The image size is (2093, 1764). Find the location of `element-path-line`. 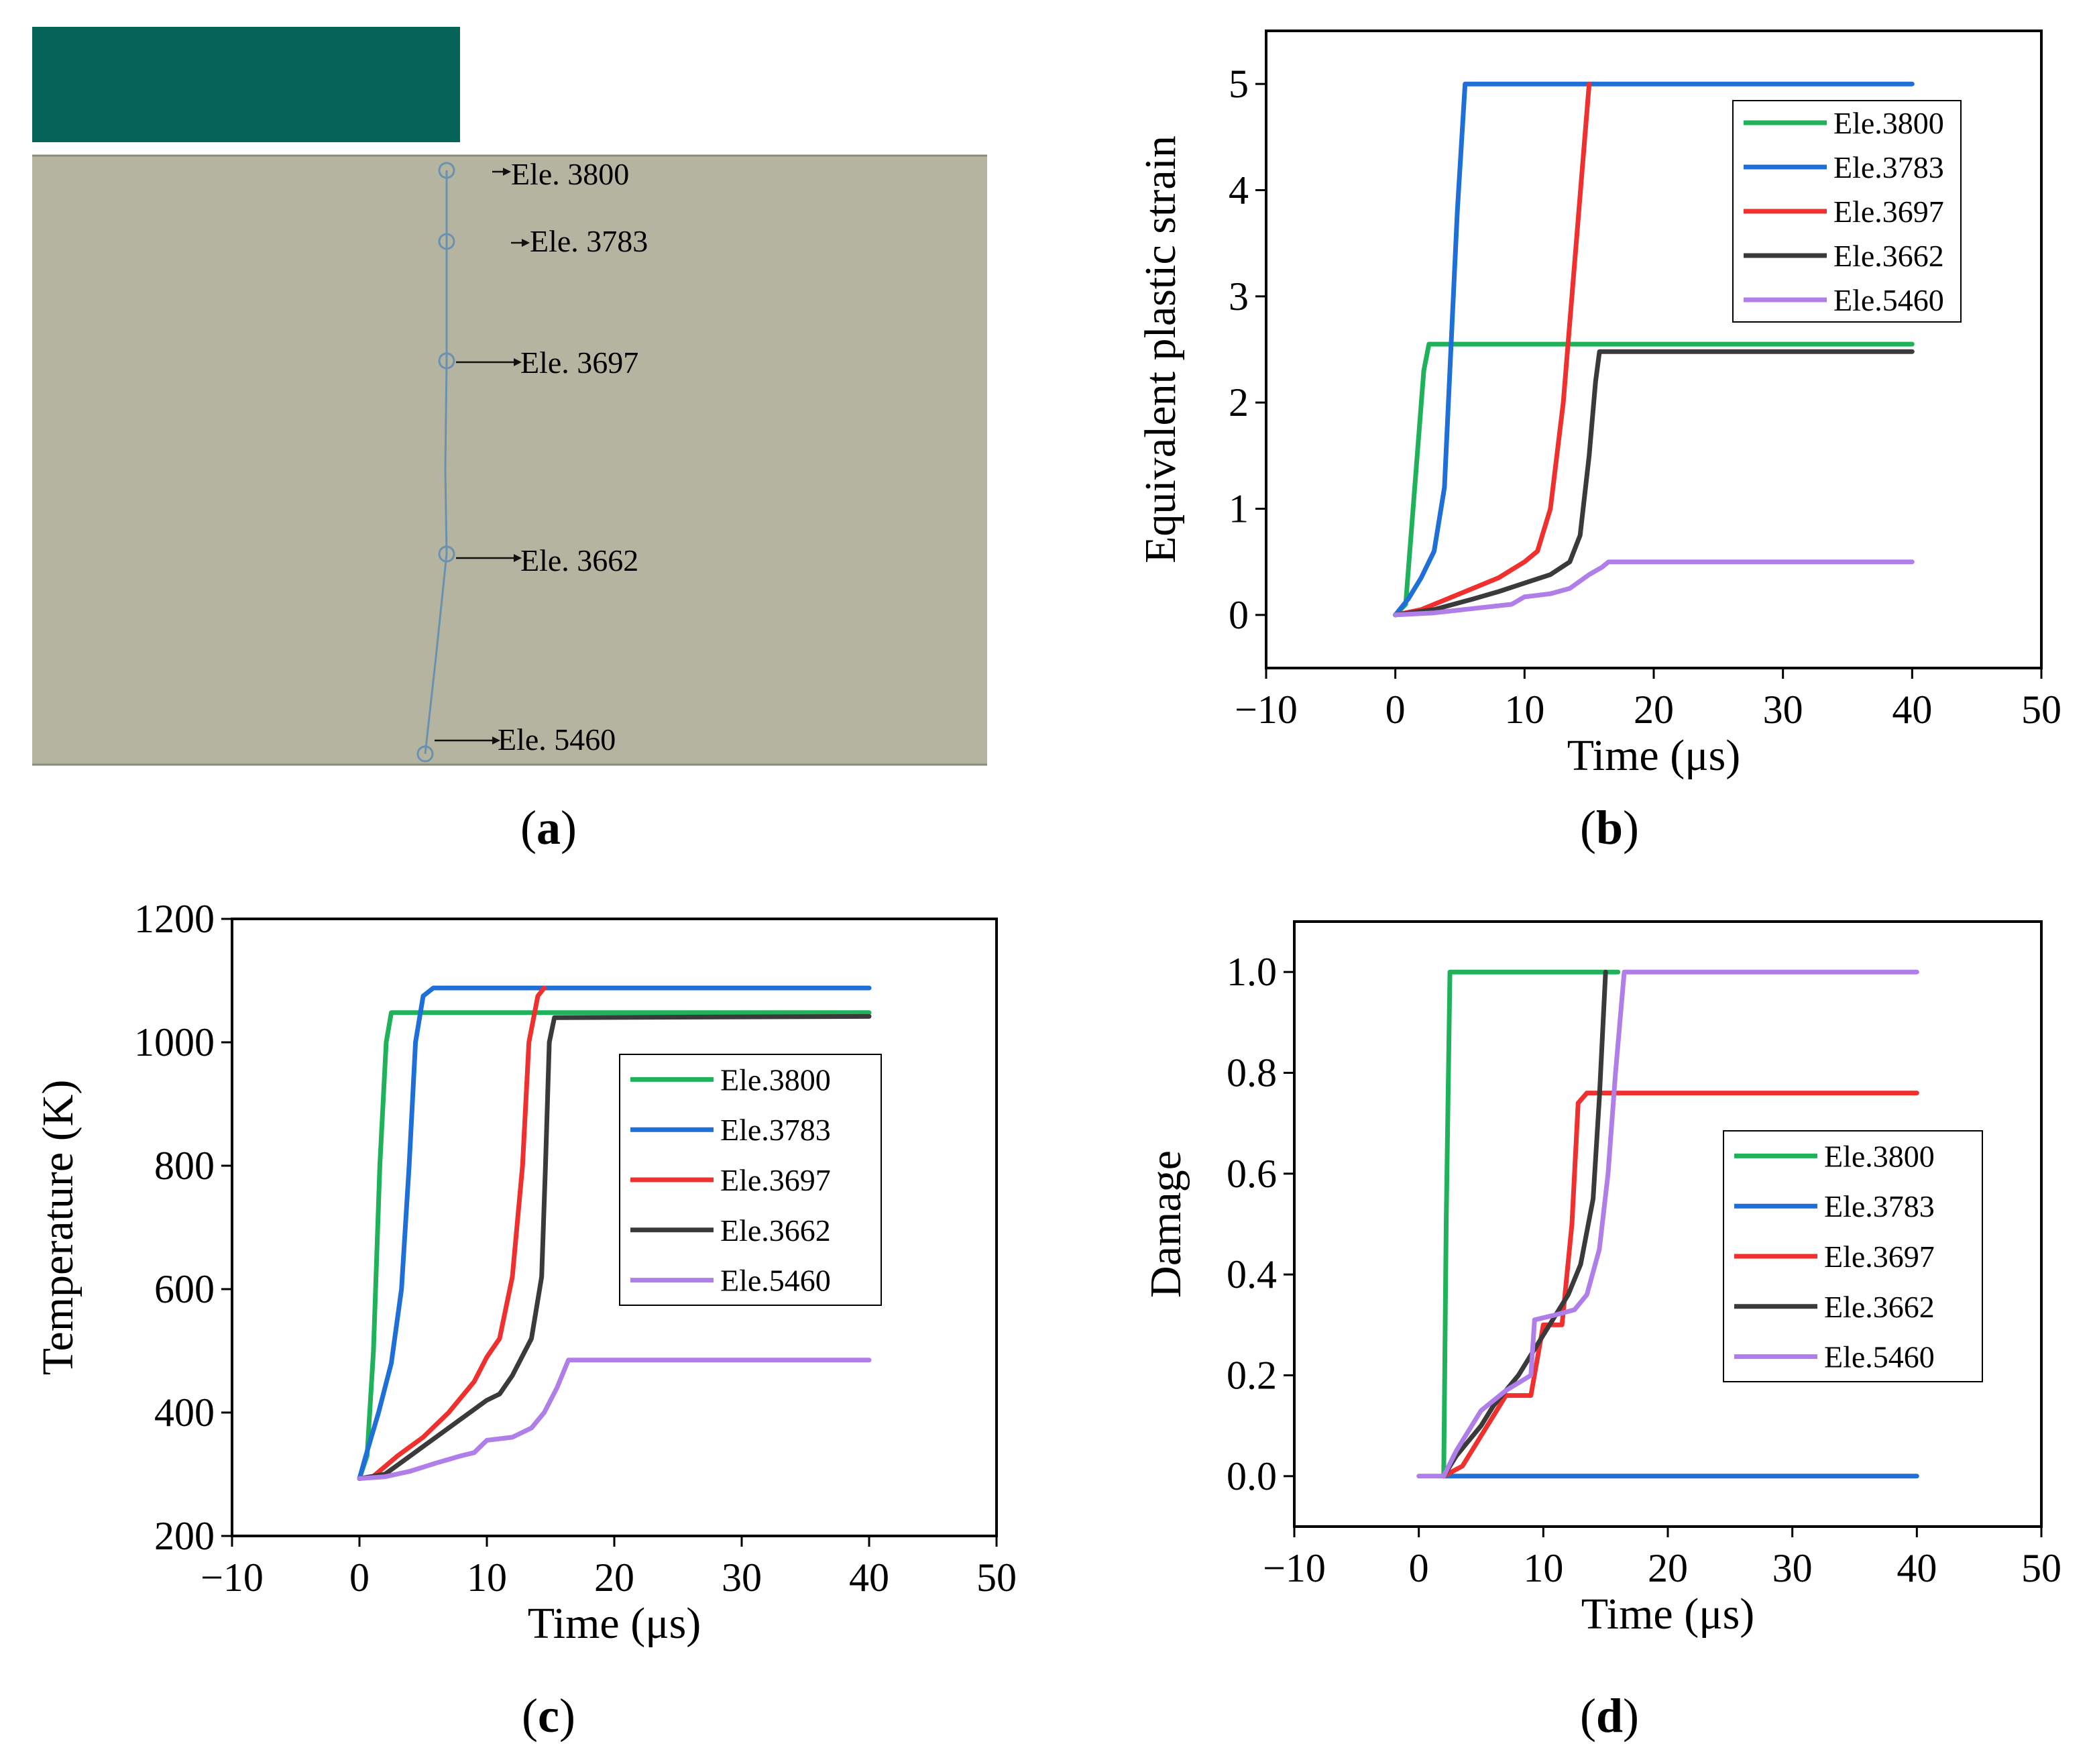

element-path-line is located at coordinates (436, 463).